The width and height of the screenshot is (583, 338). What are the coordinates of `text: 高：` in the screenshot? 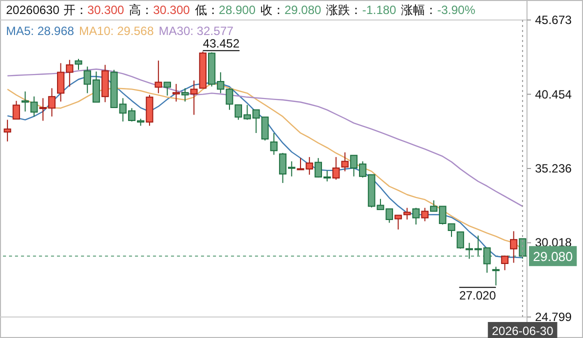 It's located at (141, 10).